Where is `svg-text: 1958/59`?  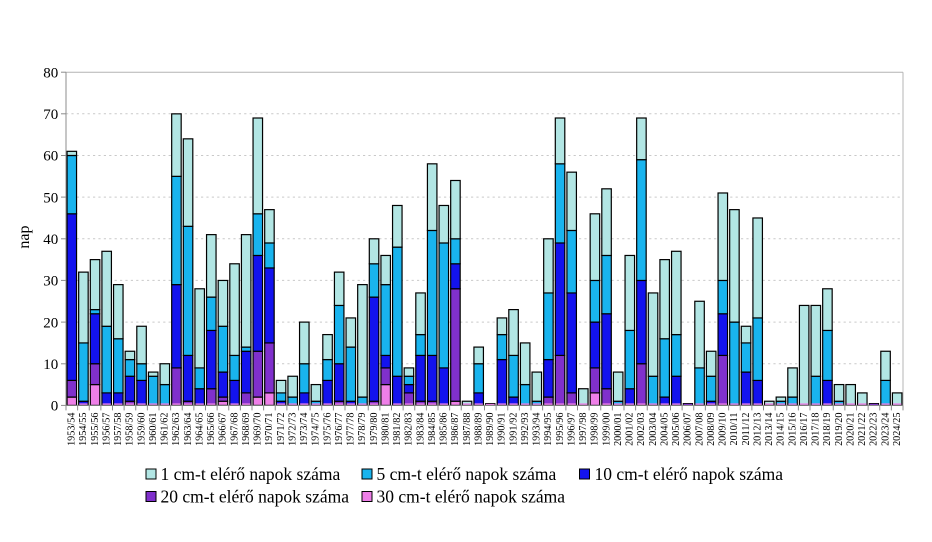
svg-text: 1958/59 is located at coordinates (130, 429).